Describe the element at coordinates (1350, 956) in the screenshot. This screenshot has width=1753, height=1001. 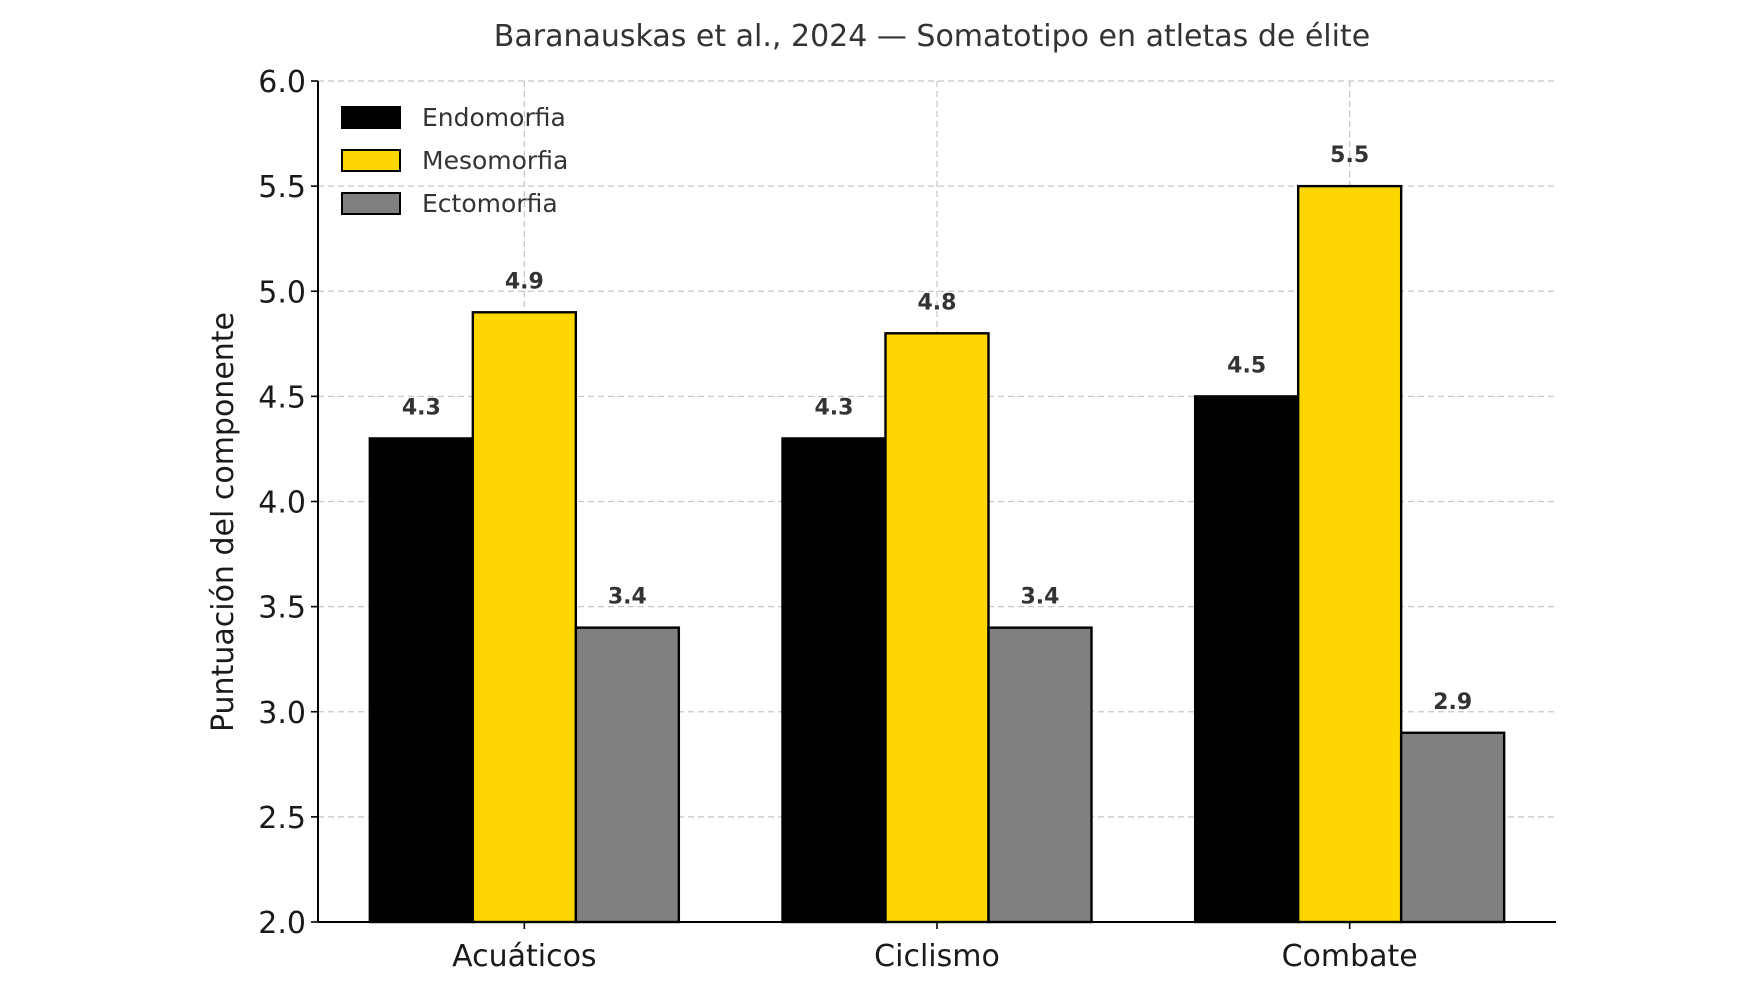
I see `x-tick-label: Combate` at that location.